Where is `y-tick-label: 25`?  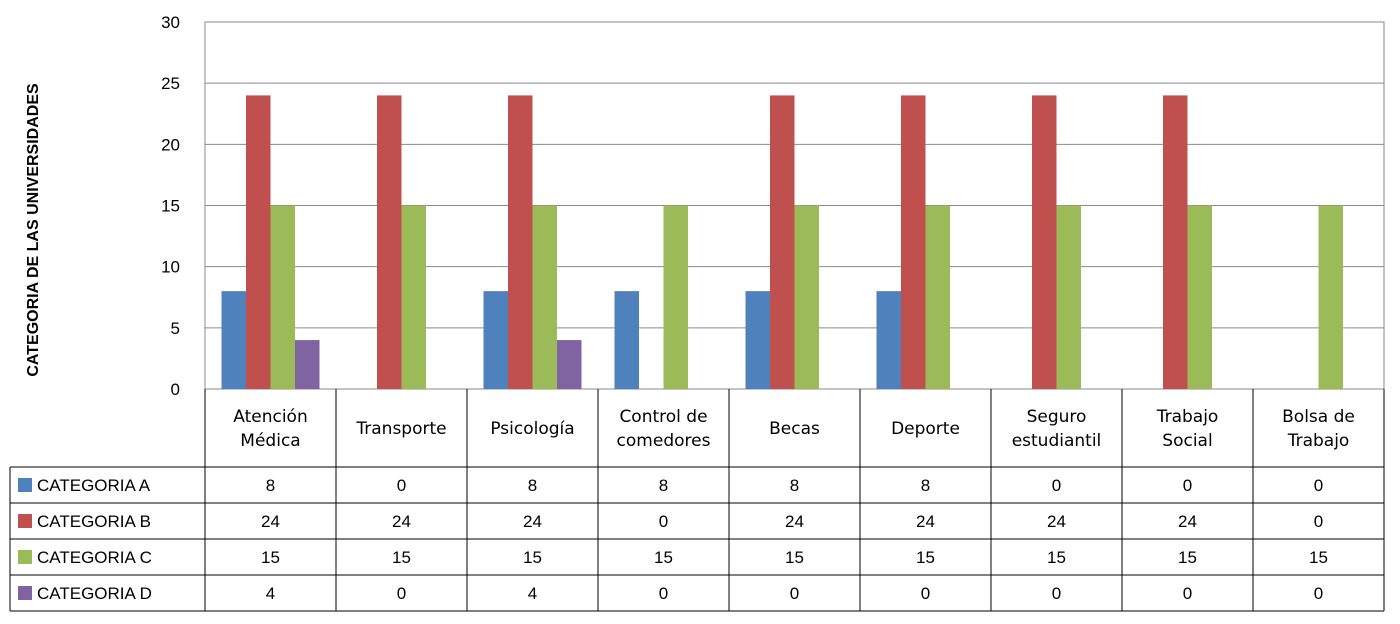 y-tick-label: 25 is located at coordinates (170, 83).